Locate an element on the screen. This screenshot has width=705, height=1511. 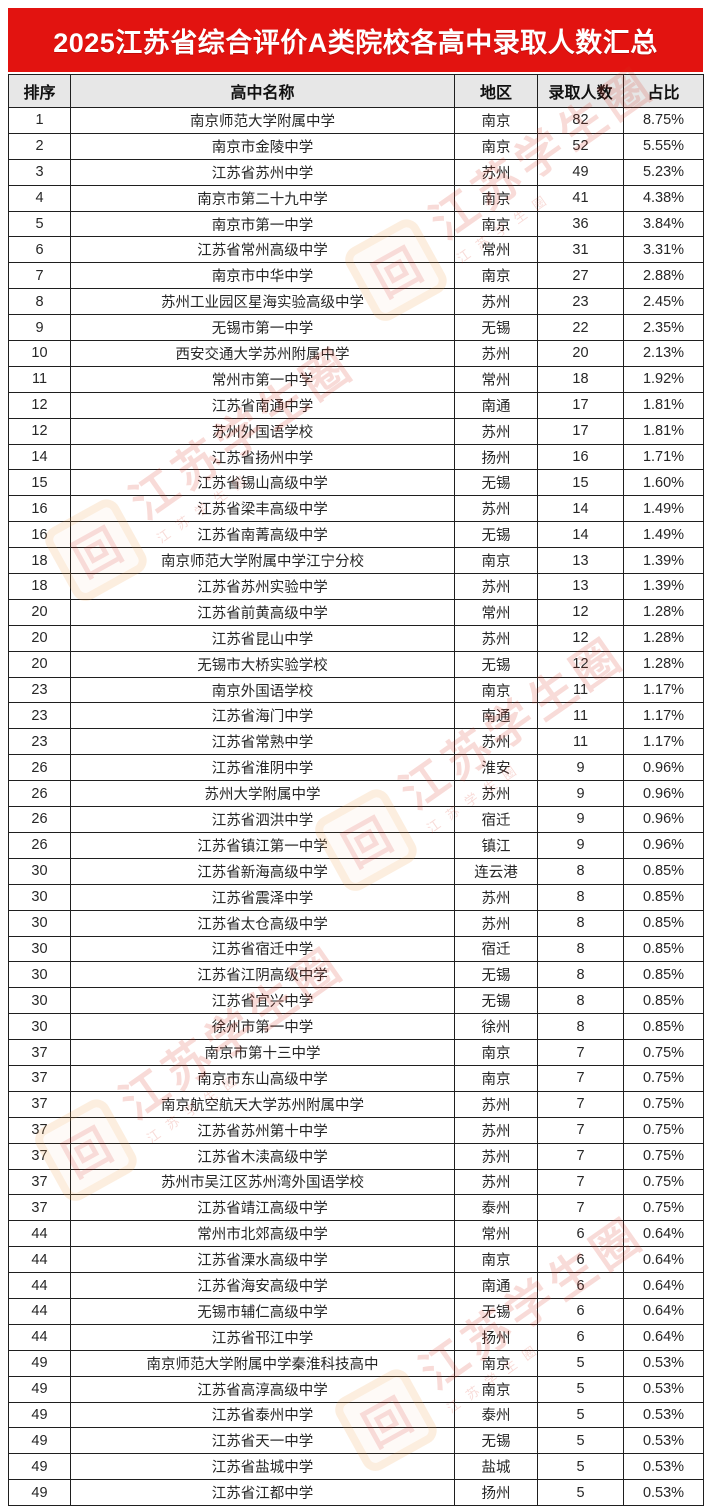
count-cell: 5 is located at coordinates (580, 1441).